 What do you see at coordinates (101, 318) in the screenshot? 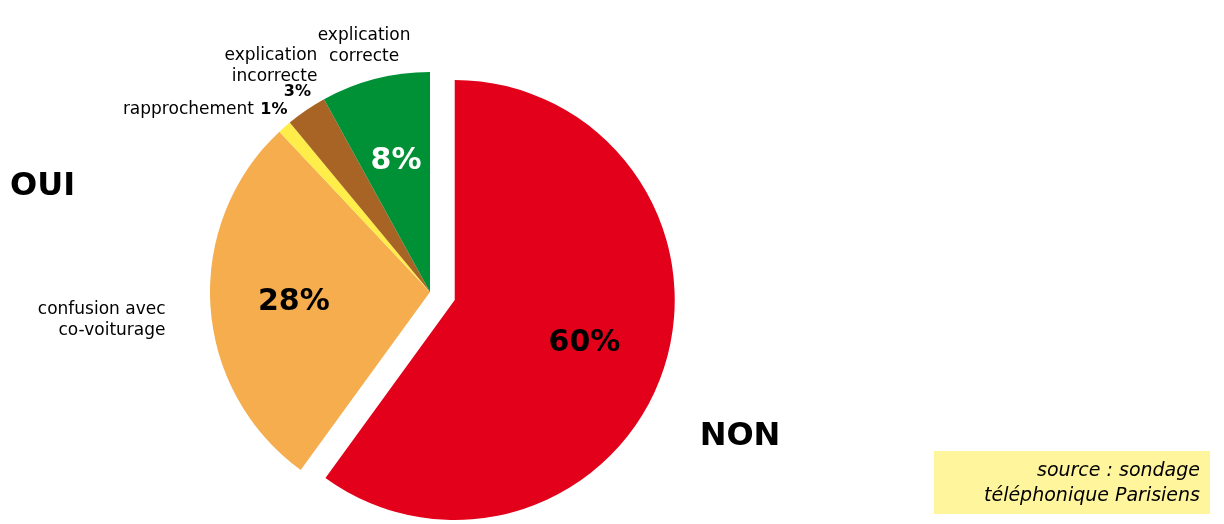
I see `slice-label: confusion avec co-voiturage` at bounding box center [101, 318].